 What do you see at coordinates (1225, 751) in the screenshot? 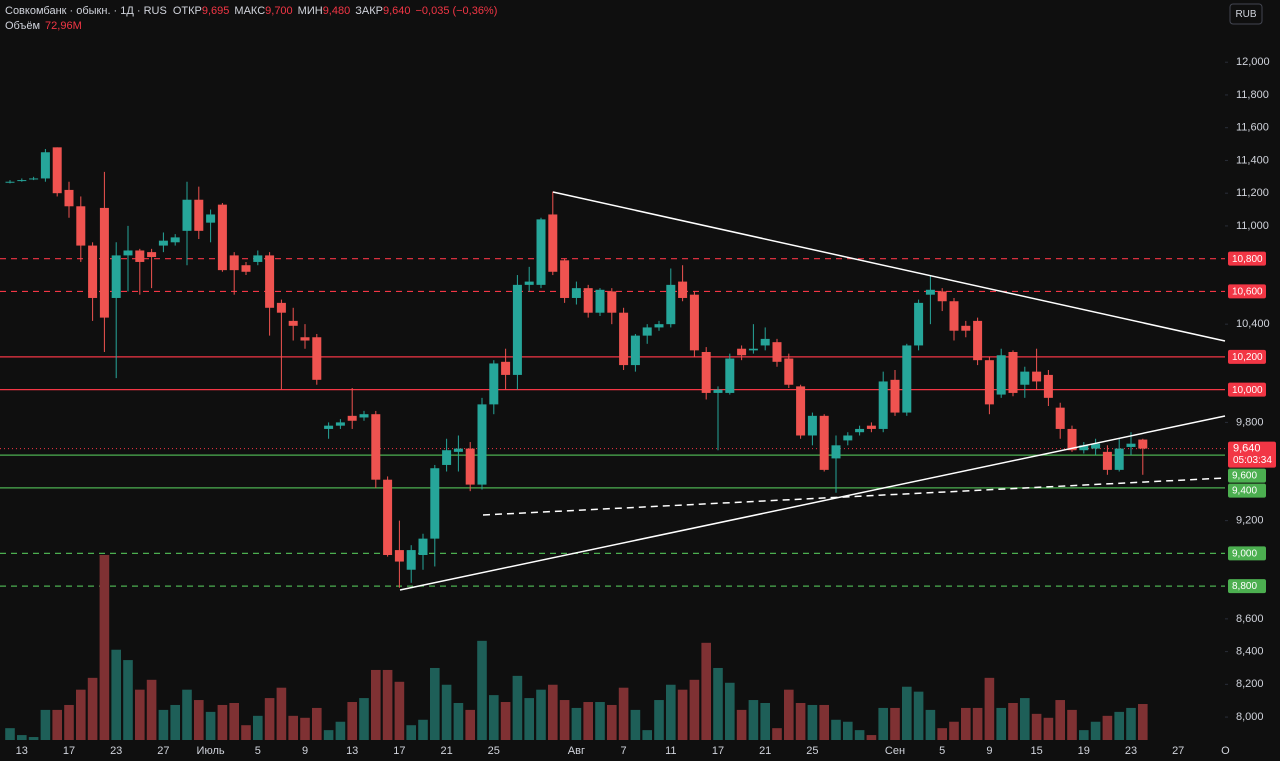
I see `x-tick-label: О` at bounding box center [1225, 751].